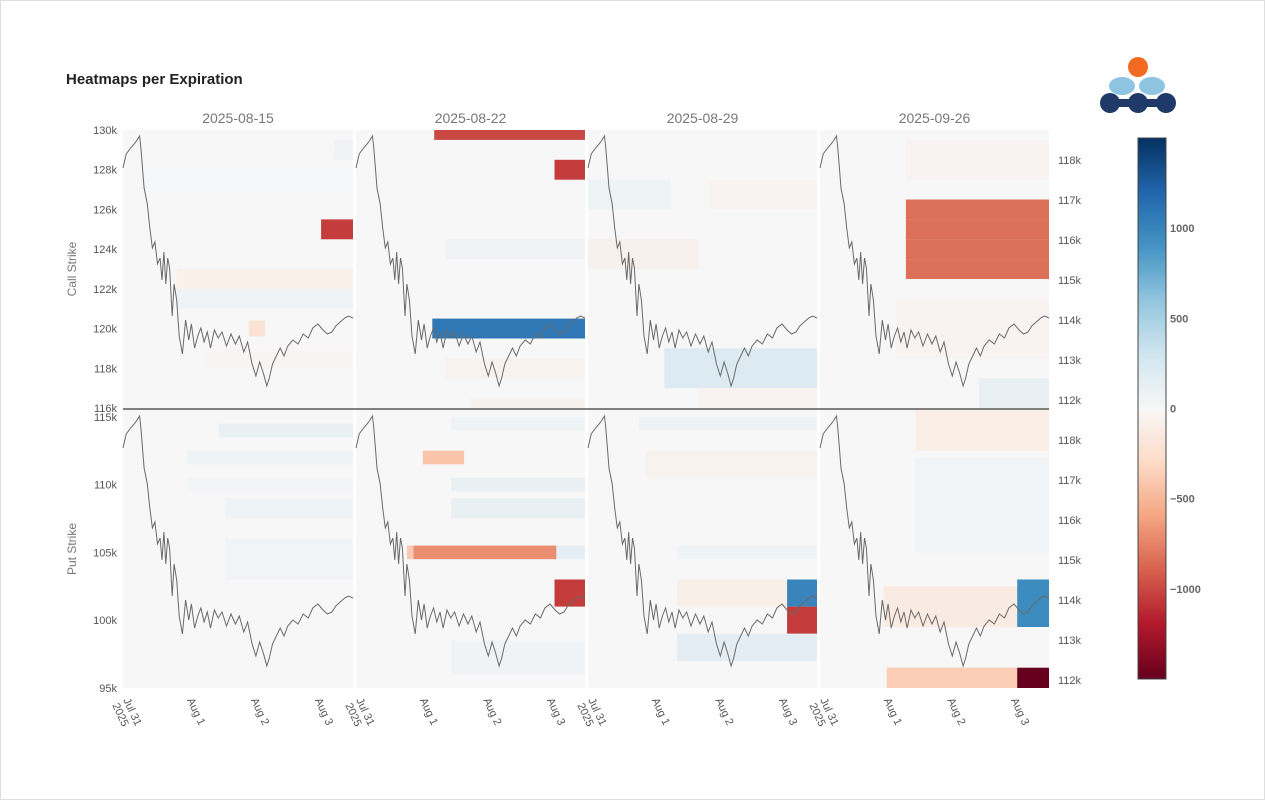 The width and height of the screenshot is (1265, 800). I want to click on call-price-tick-label: 115k, so click(1070, 281).